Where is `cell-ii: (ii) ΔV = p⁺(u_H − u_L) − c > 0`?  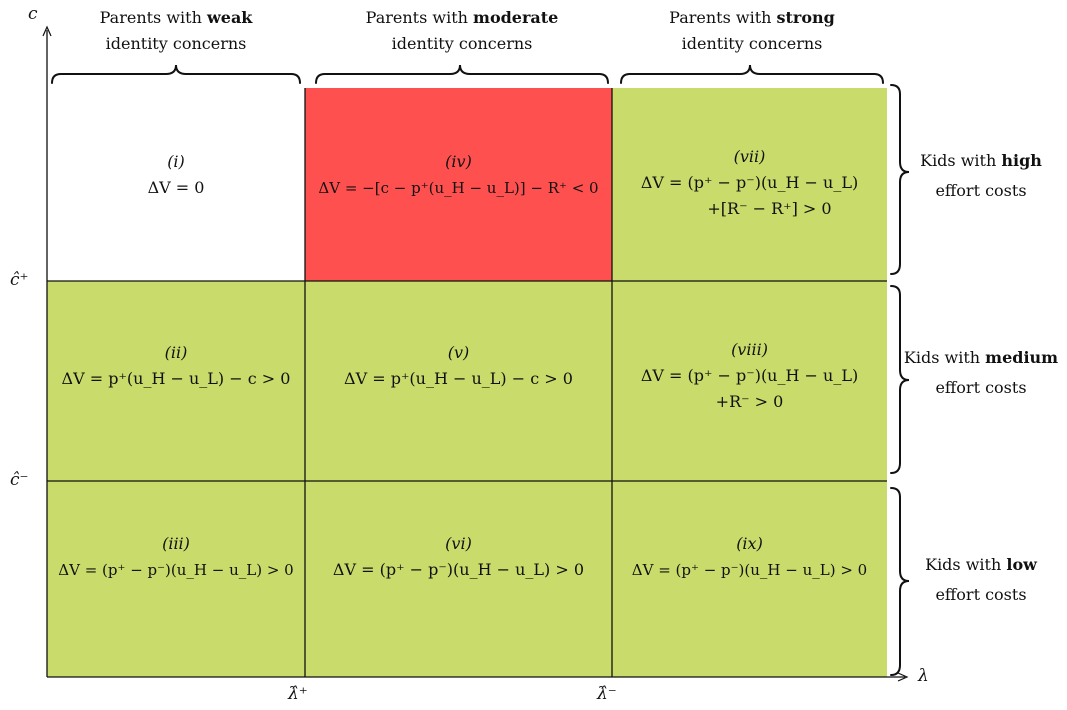
cell-ii: (ii) ΔV = p⁺(u_H − u_L) − c > 0 is located at coordinates (176, 381).